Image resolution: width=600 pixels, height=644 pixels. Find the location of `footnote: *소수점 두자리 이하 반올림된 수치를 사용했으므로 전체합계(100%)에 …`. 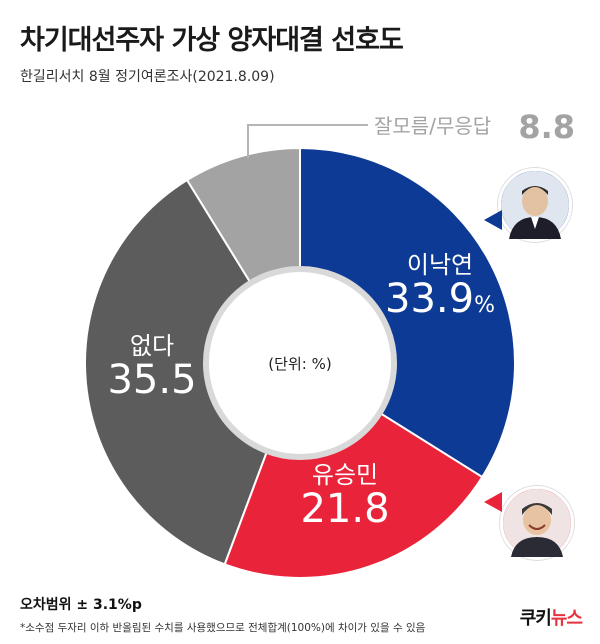

footnote: *소수점 두자리 이하 반올림된 수치를 사용했으므로 전체합계(100%)에 … is located at coordinates (223, 628).